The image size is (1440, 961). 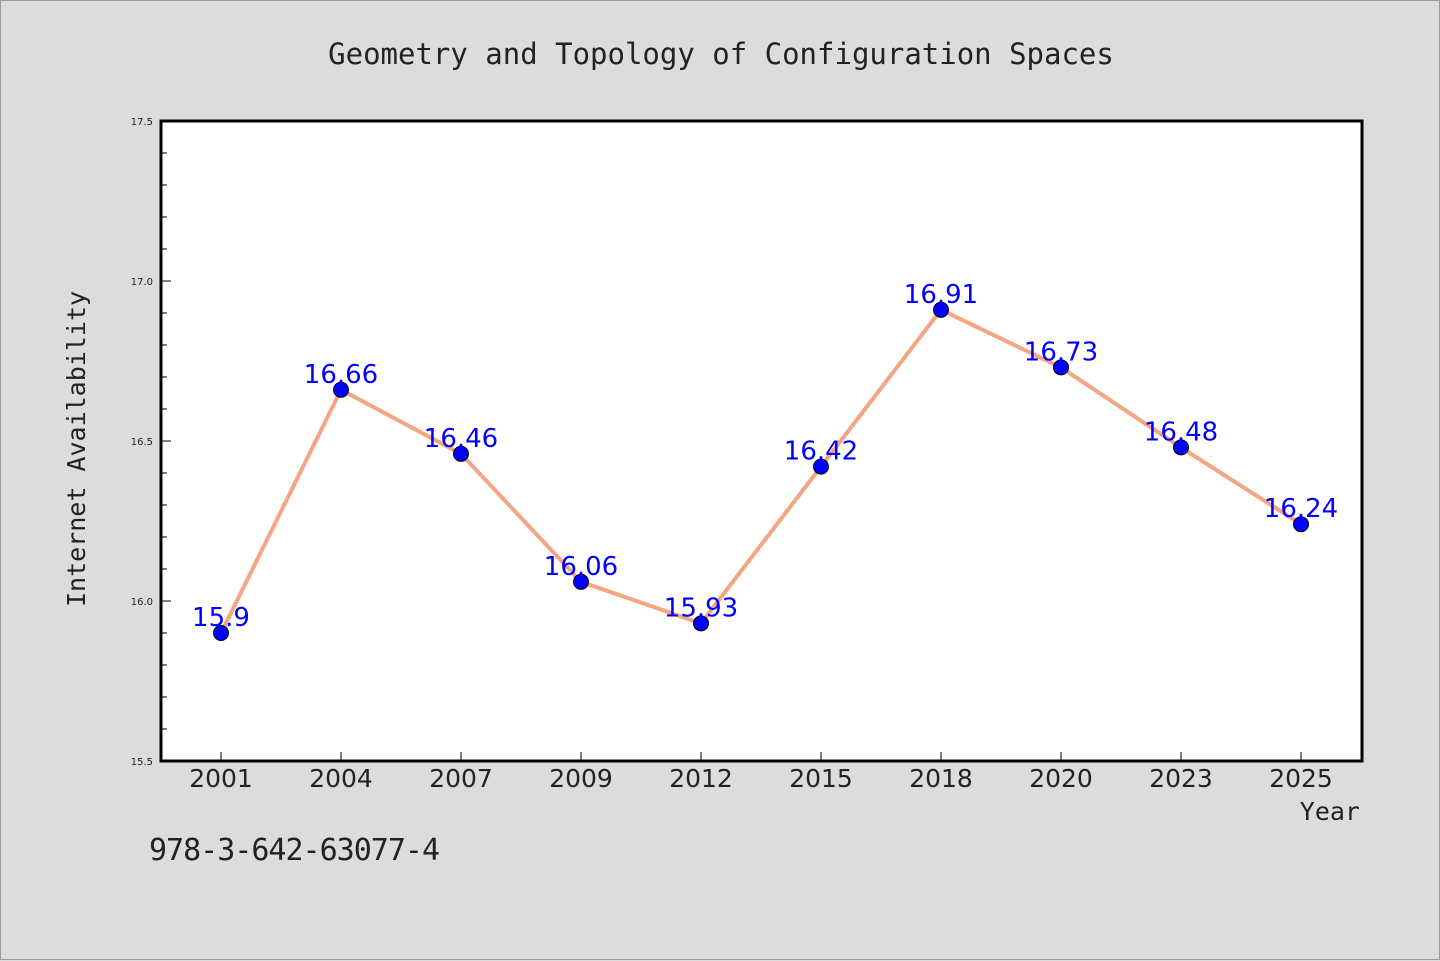 I want to click on data-label: 16.06, so click(x=581, y=567).